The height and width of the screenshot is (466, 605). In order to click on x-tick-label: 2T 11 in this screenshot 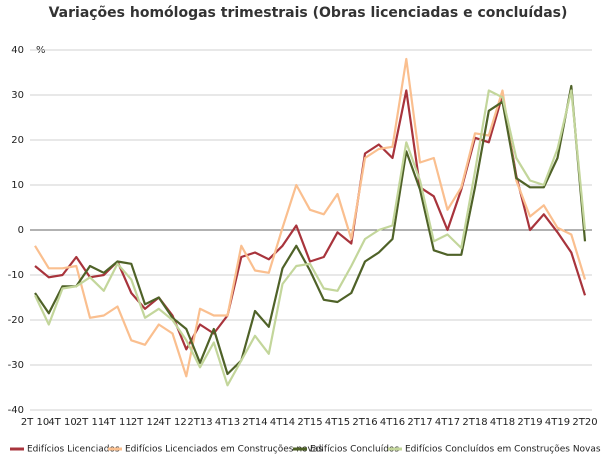, I will do `click(90, 422)`.